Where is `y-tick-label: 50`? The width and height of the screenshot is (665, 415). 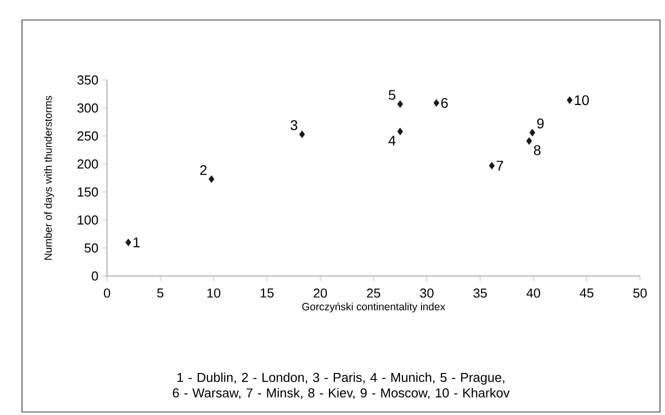
y-tick-label: 50 is located at coordinates (91, 248).